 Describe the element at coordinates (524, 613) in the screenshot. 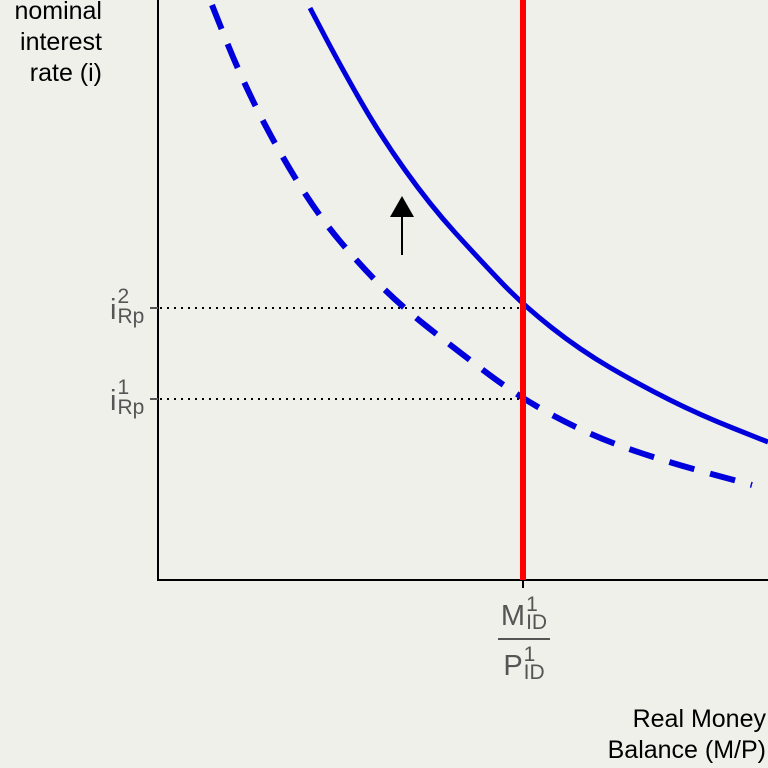

I see `fraction-numerator: M 1 ID` at that location.